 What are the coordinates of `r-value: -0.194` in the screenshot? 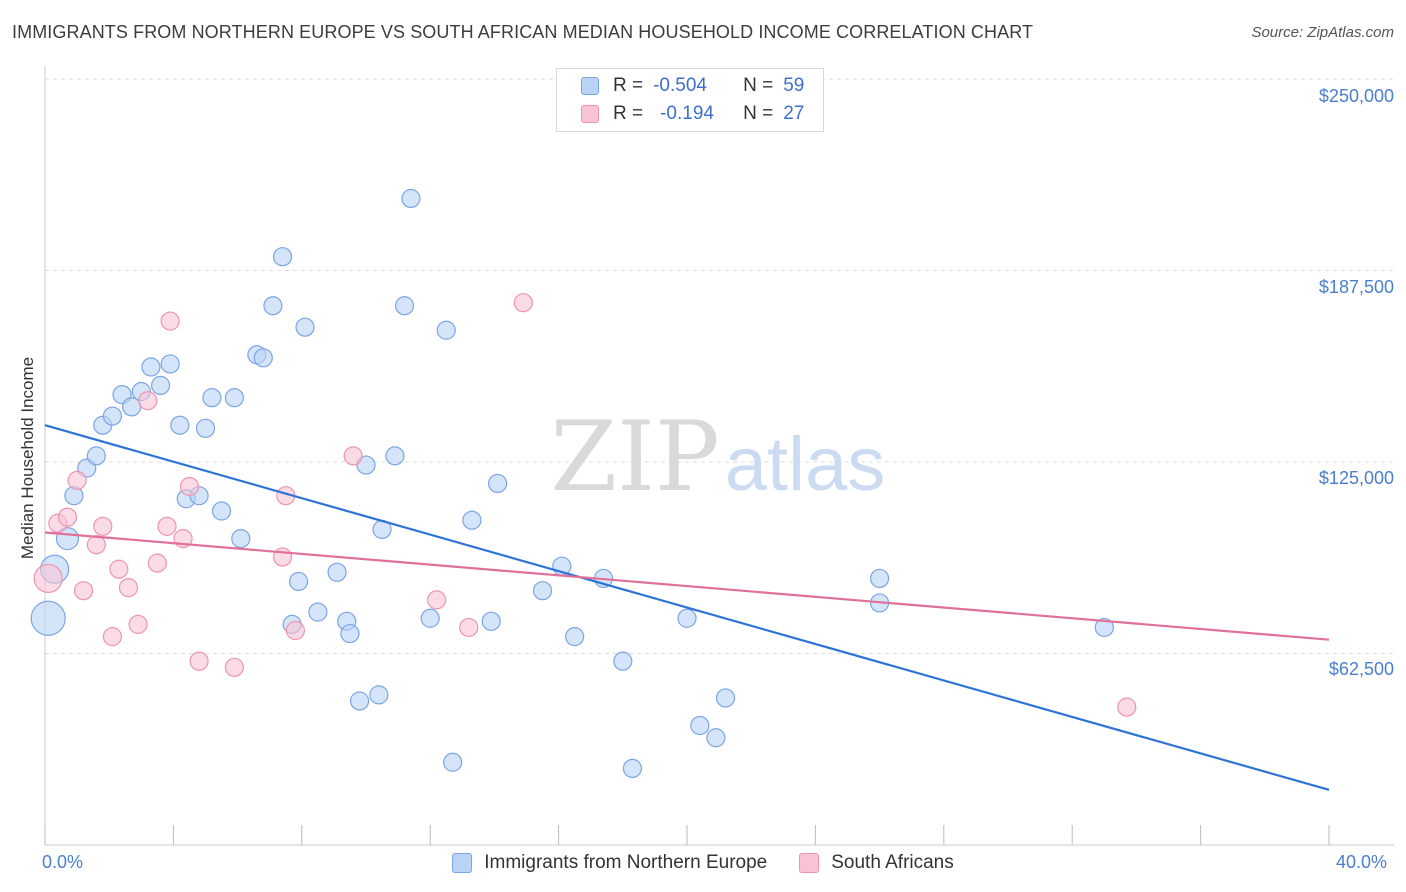 It's located at (687, 113).